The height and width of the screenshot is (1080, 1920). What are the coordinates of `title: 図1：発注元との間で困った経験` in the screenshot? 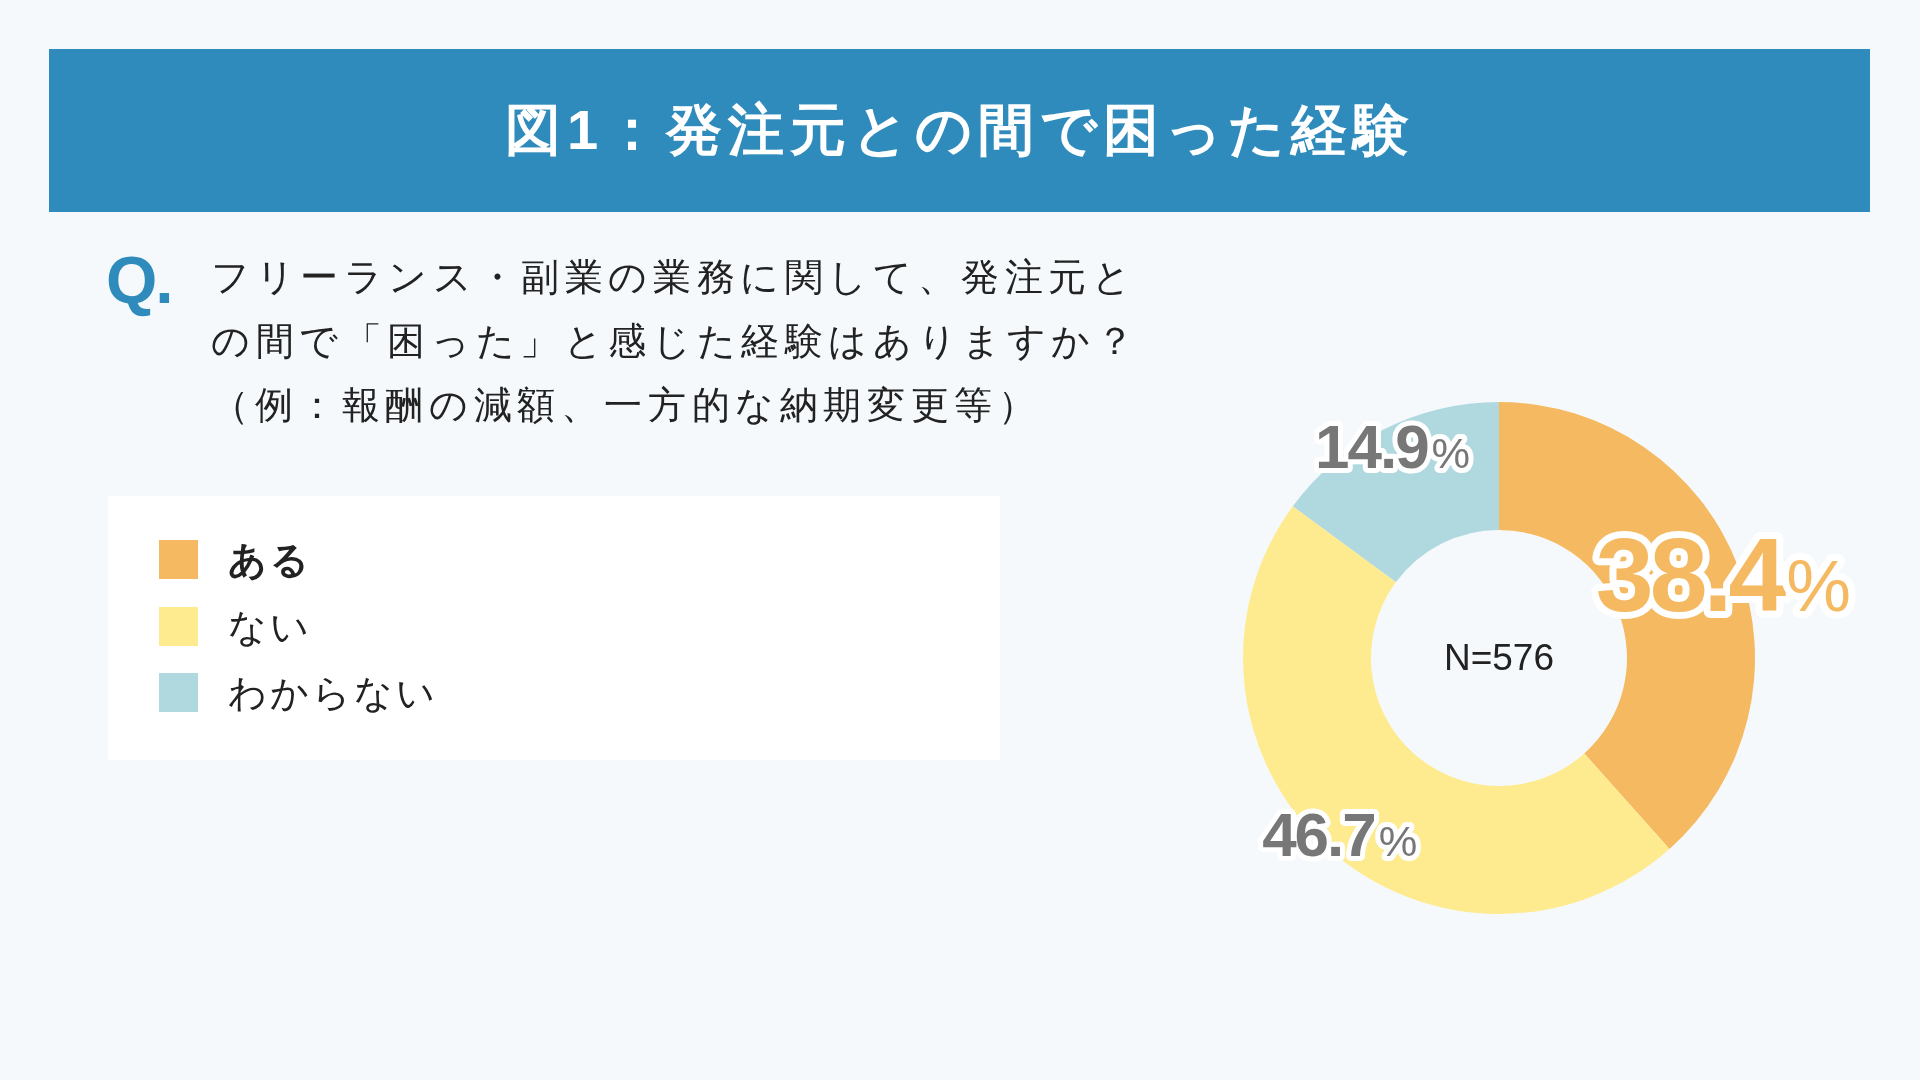 It's located at (960, 130).